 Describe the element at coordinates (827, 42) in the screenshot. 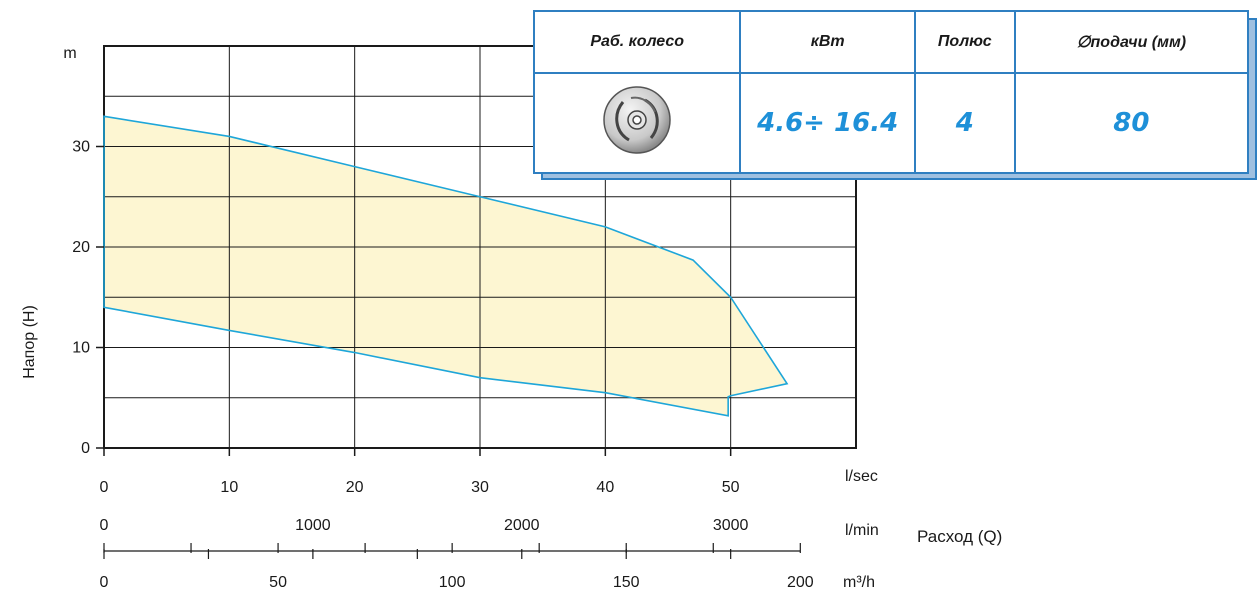

I see `header-power: кВт` at that location.